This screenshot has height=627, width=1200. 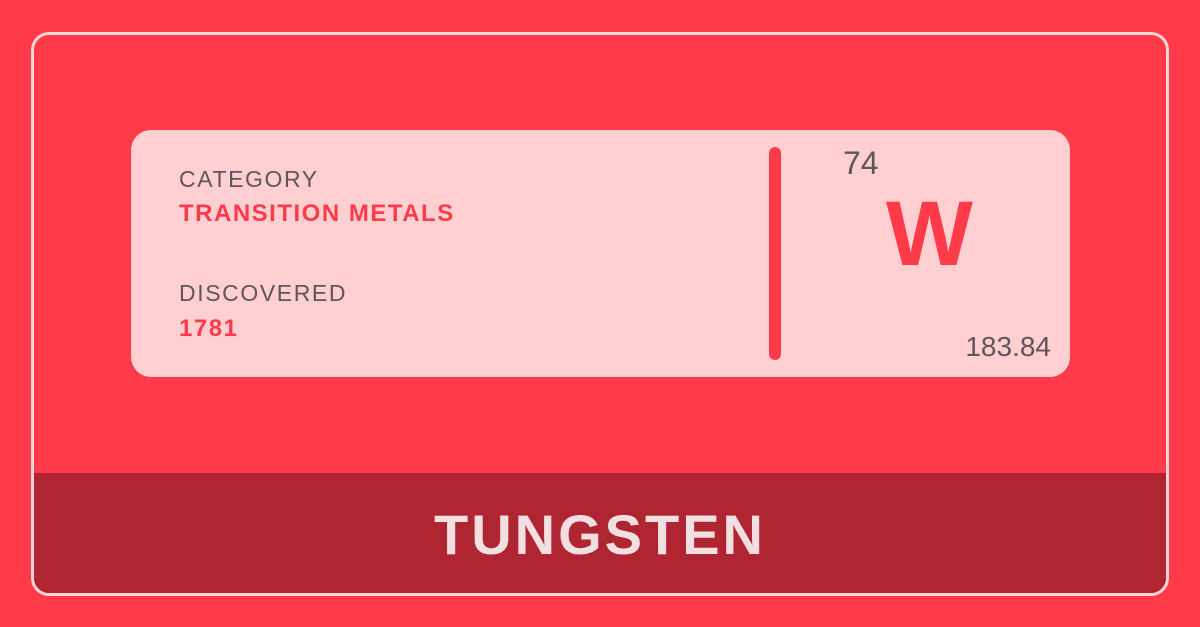 I want to click on category-label: CATEGORY, so click(x=249, y=179).